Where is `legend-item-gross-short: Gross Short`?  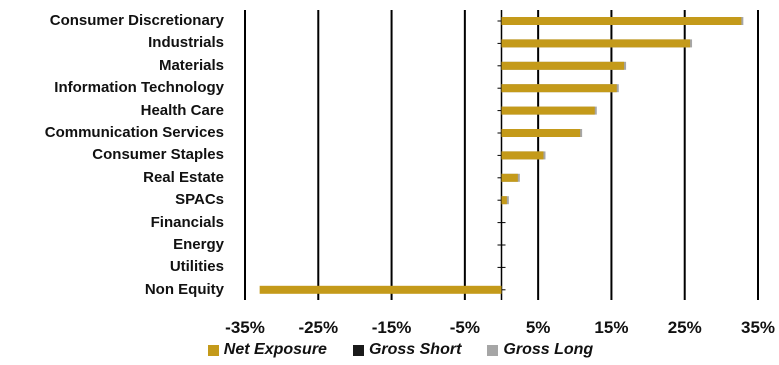
legend-item-gross-short: Gross Short is located at coordinates (407, 350).